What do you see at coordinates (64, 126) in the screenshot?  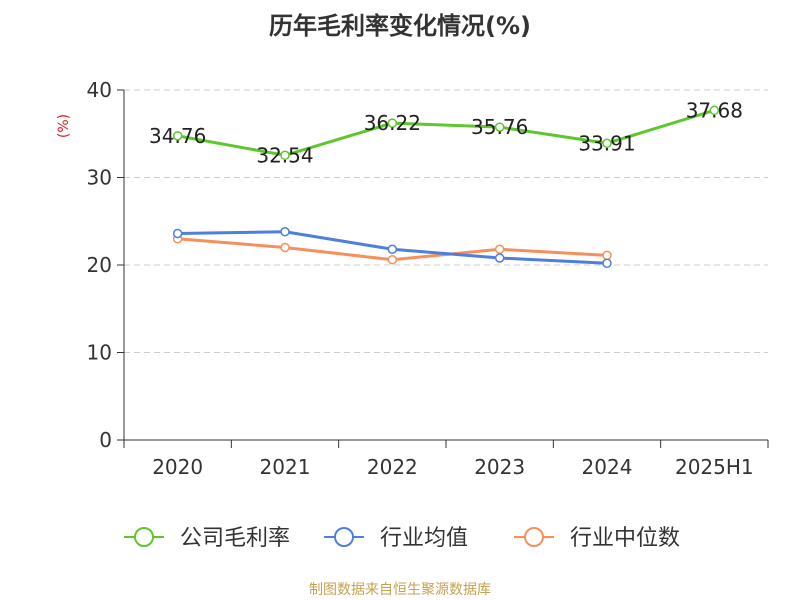 I see `y-axis-label: (%)` at bounding box center [64, 126].